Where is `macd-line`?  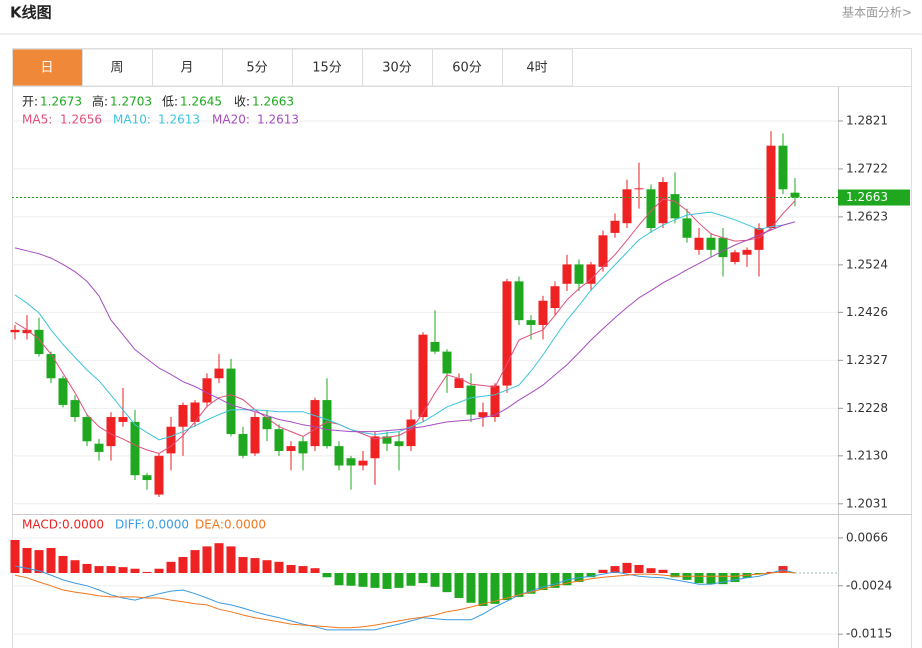
macd-line is located at coordinates (405, 600).